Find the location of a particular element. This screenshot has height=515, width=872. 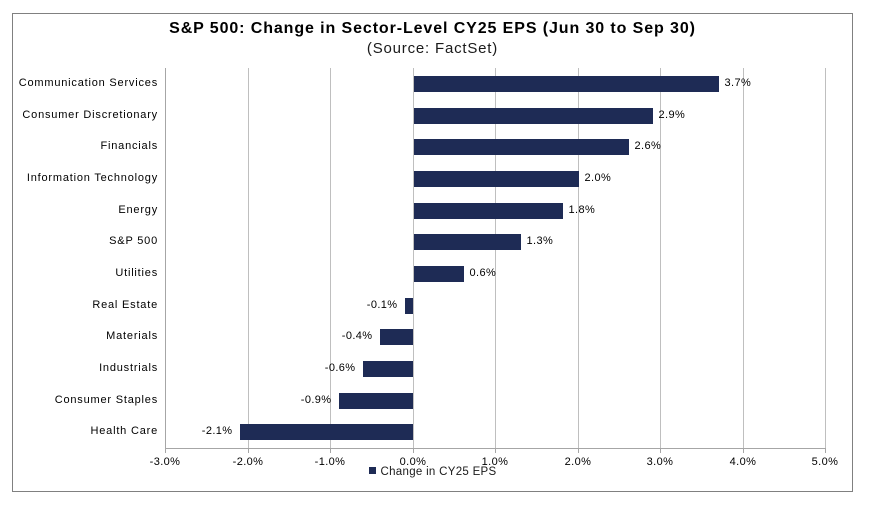

category-label: Consumer Staples is located at coordinates (106, 399).